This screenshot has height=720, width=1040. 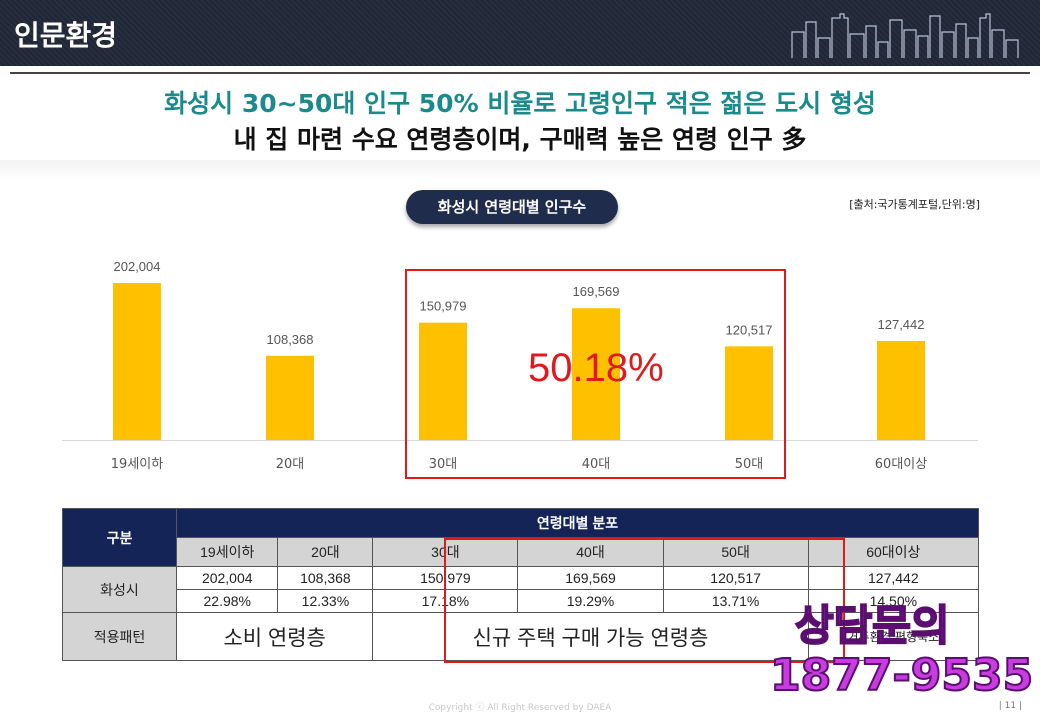 I want to click on table-pattern-consume: 소비 연령층, so click(x=274, y=636).